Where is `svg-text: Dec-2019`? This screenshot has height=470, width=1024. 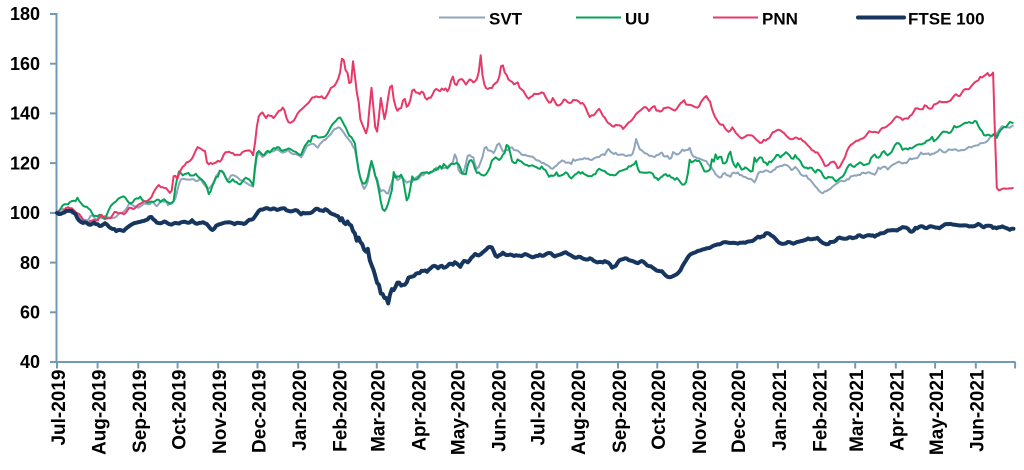 svg-text: Dec-2019 is located at coordinates (259, 411).